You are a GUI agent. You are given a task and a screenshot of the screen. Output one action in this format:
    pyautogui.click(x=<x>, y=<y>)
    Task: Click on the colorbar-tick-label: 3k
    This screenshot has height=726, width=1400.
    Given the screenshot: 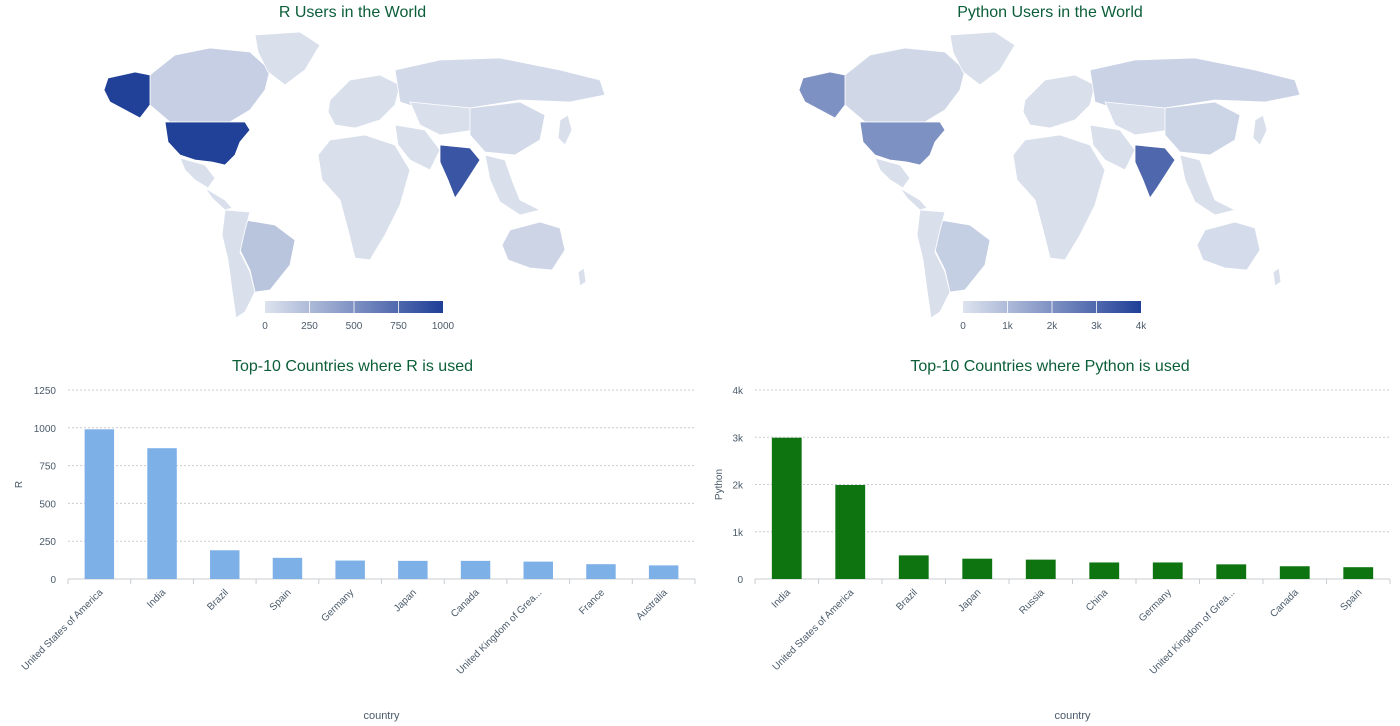 What is the action you would take?
    pyautogui.click(x=1097, y=326)
    